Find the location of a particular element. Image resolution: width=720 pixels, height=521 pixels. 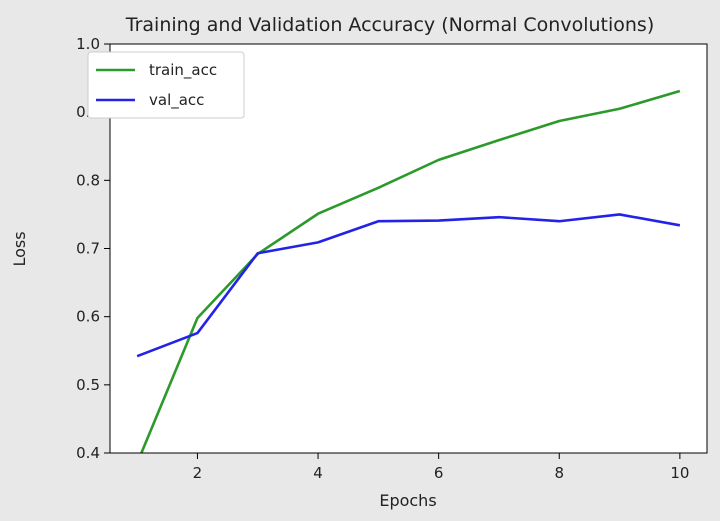

x-axis: 2 4 6 8 10 is located at coordinates (441, 467).